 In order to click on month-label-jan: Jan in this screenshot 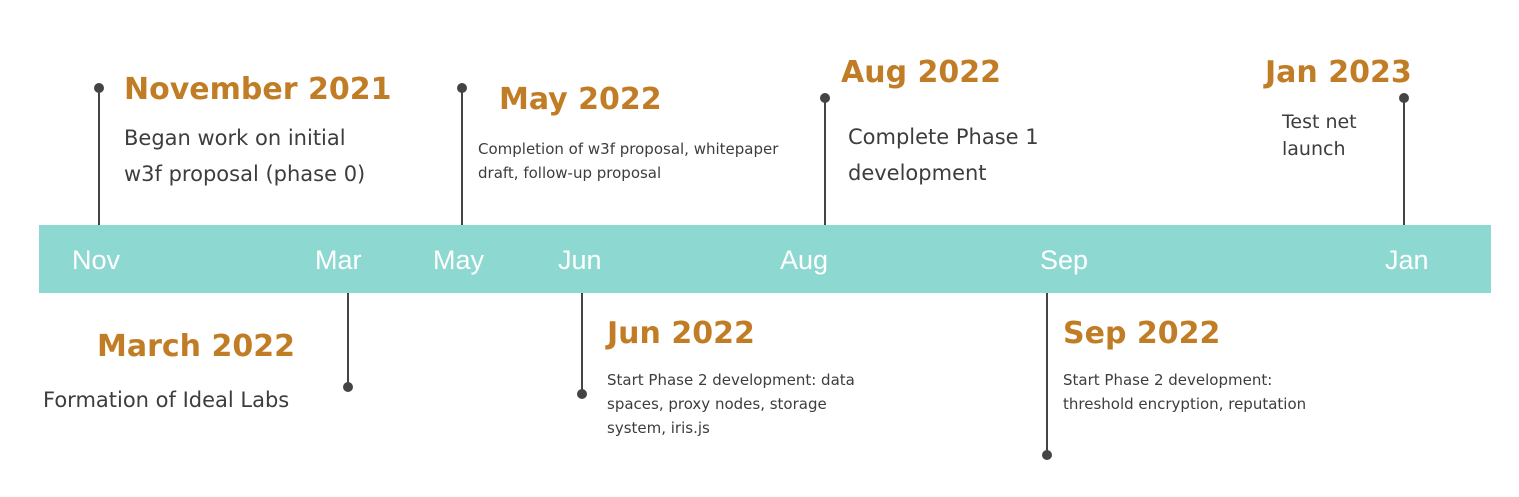, I will do `click(1407, 260)`.